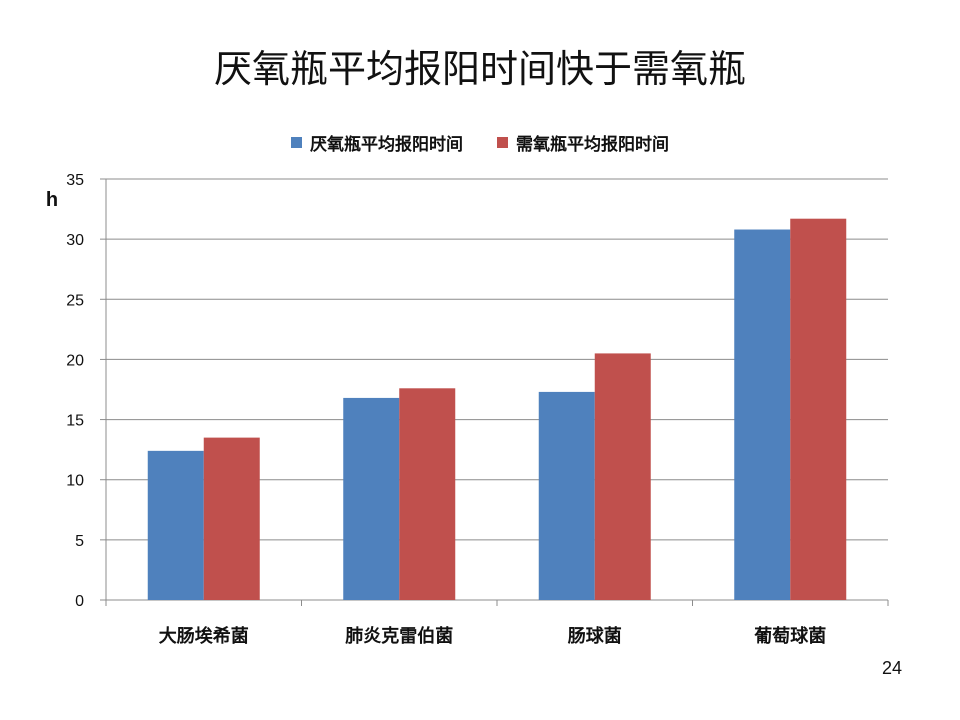  I want to click on x-tick-label: 肠球菌, so click(595, 636).